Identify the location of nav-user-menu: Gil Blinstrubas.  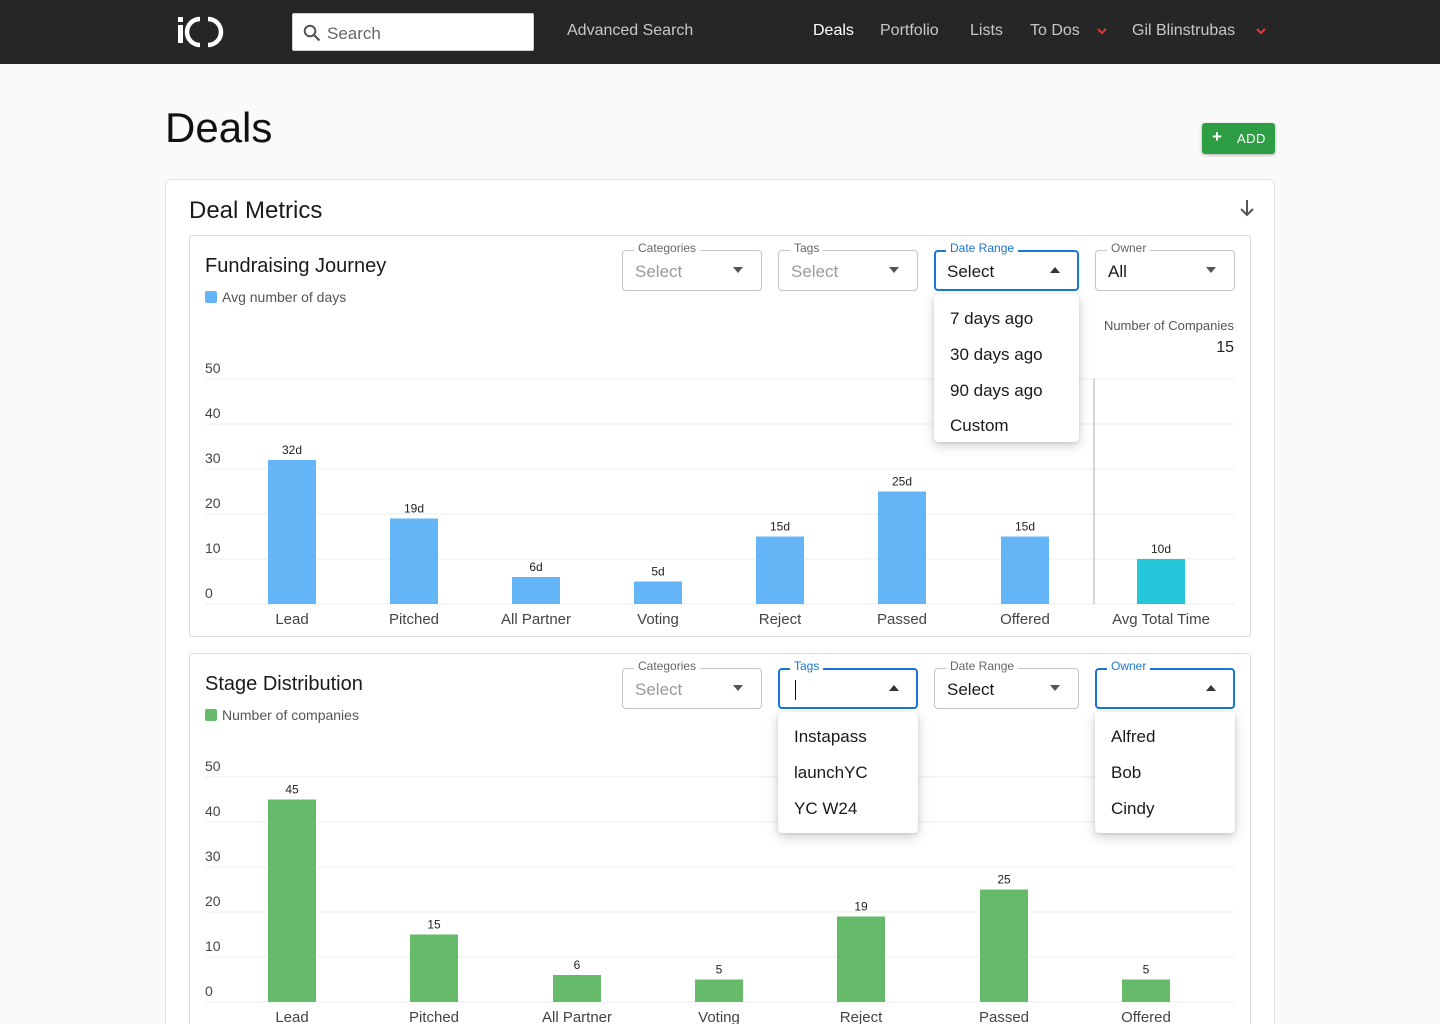
(1184, 30).